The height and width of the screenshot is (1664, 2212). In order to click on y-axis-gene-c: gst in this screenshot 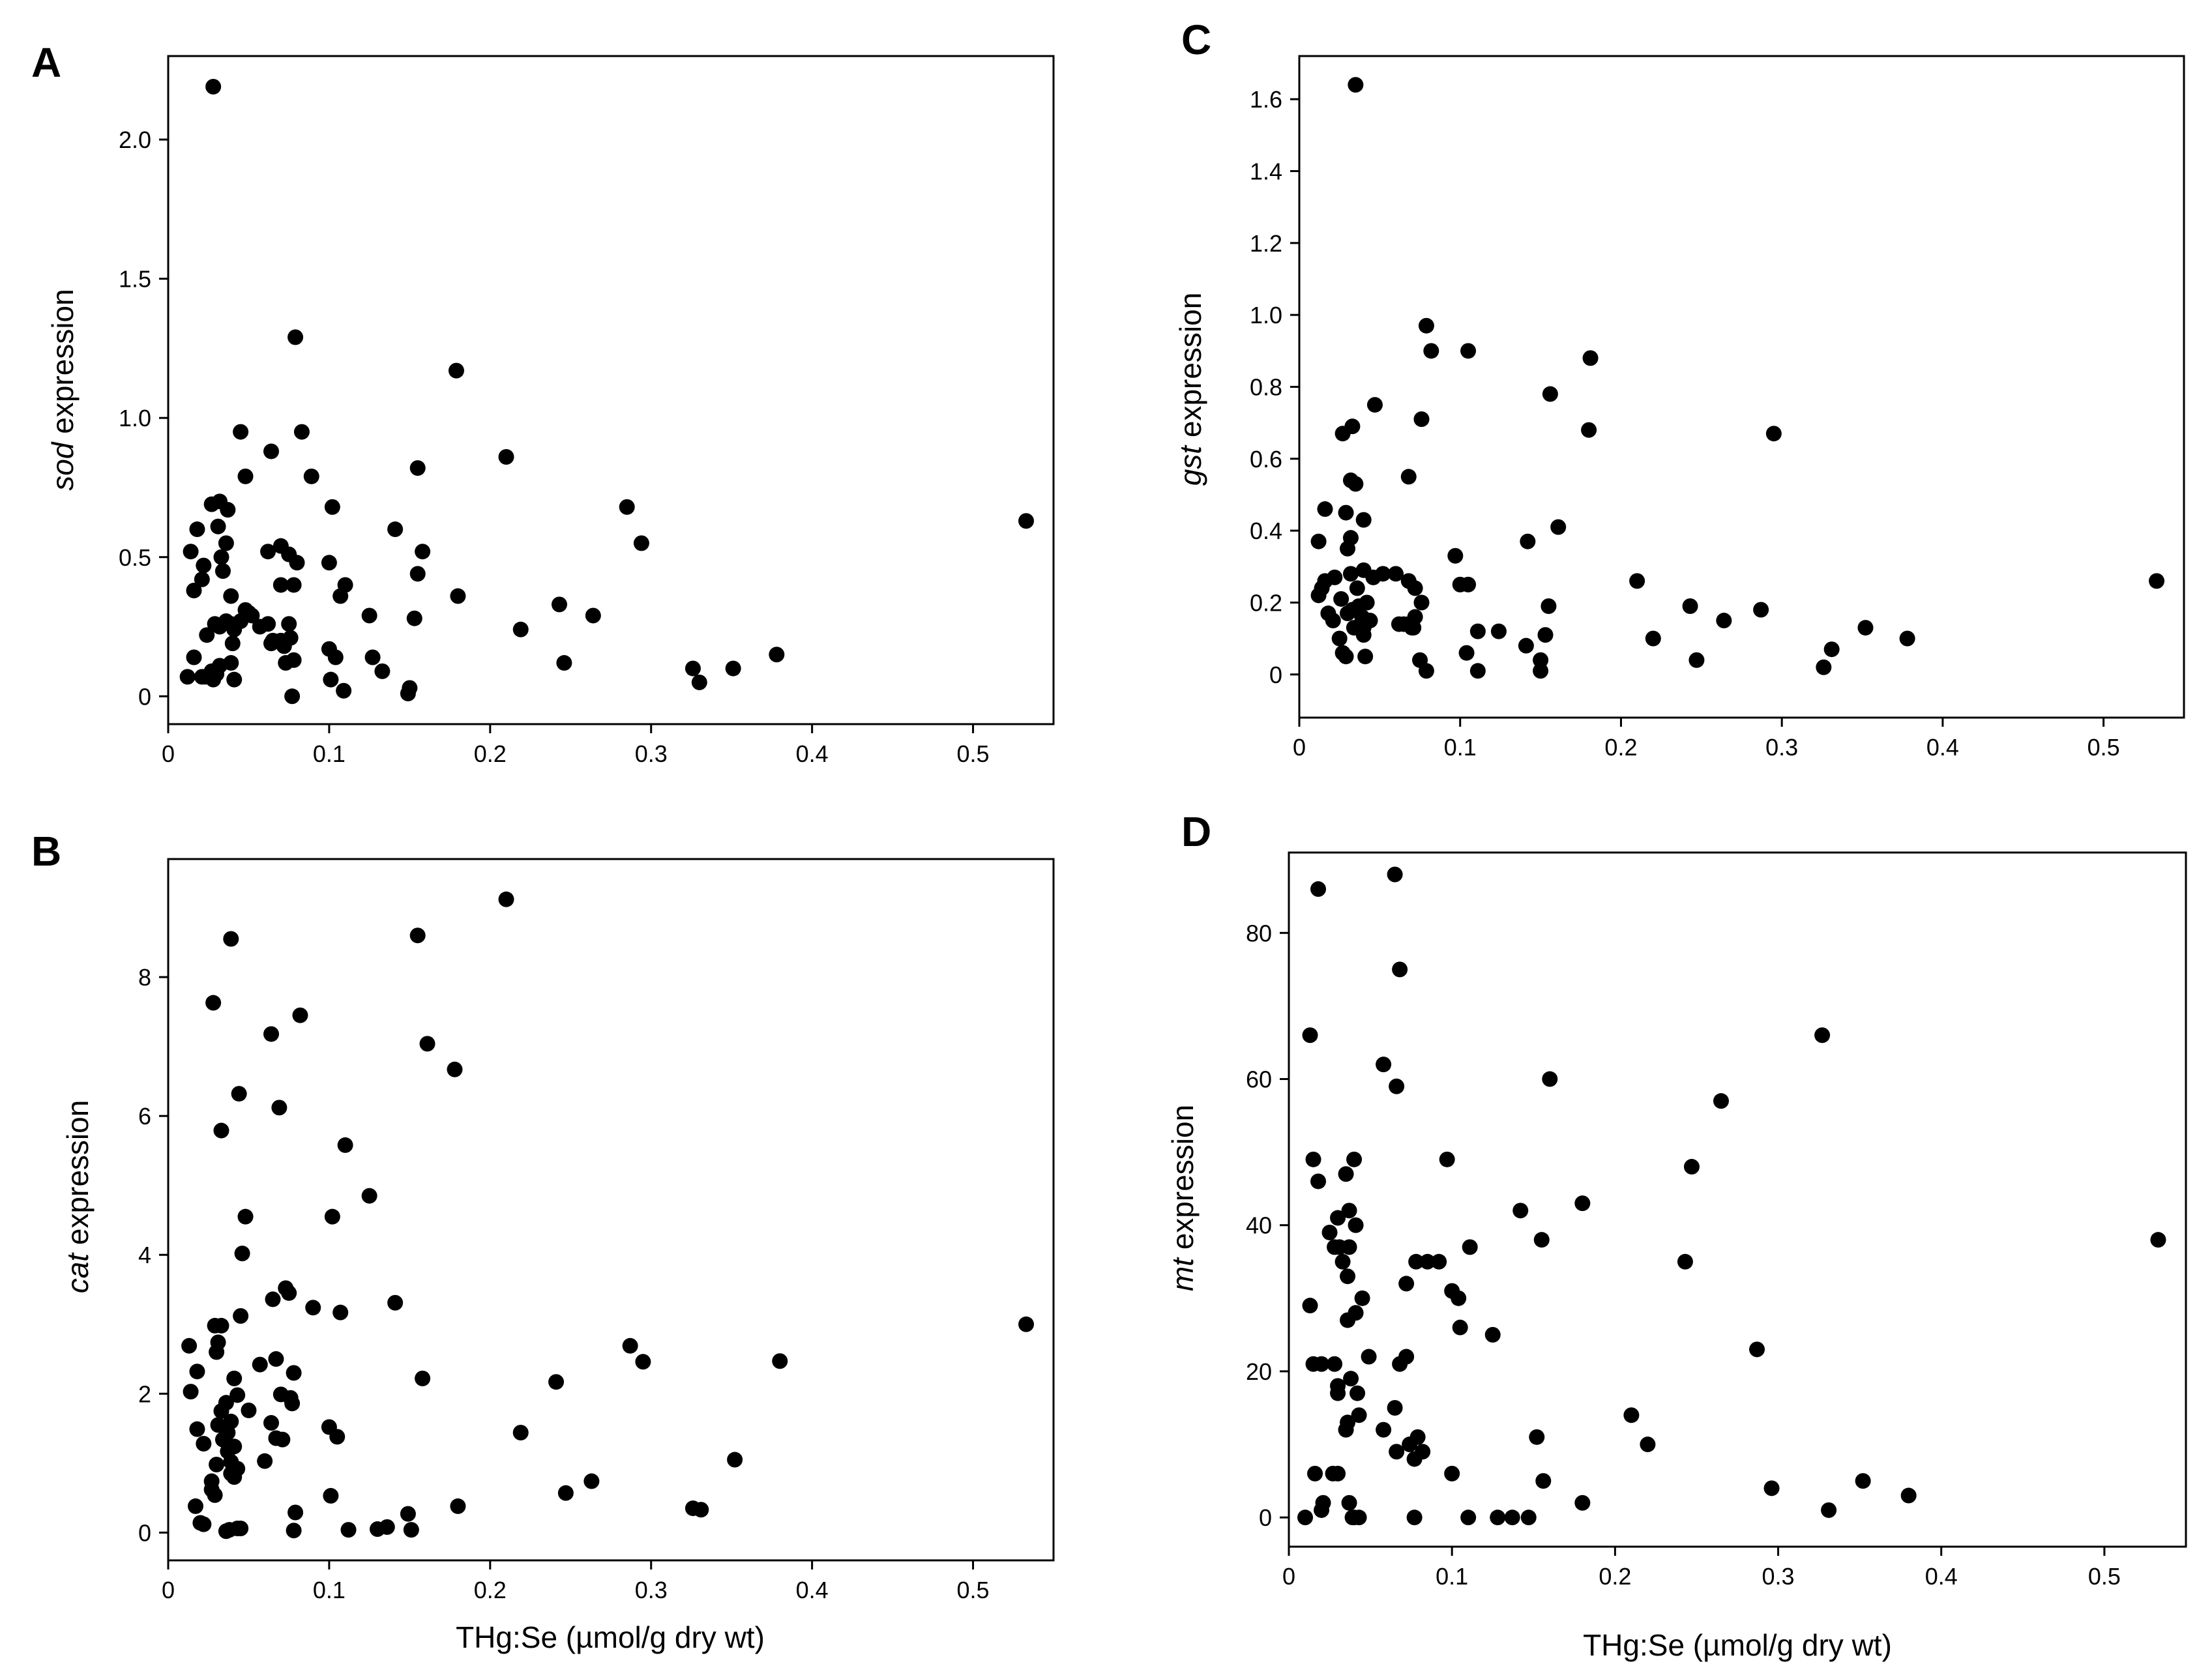, I will do `click(1190, 465)`.